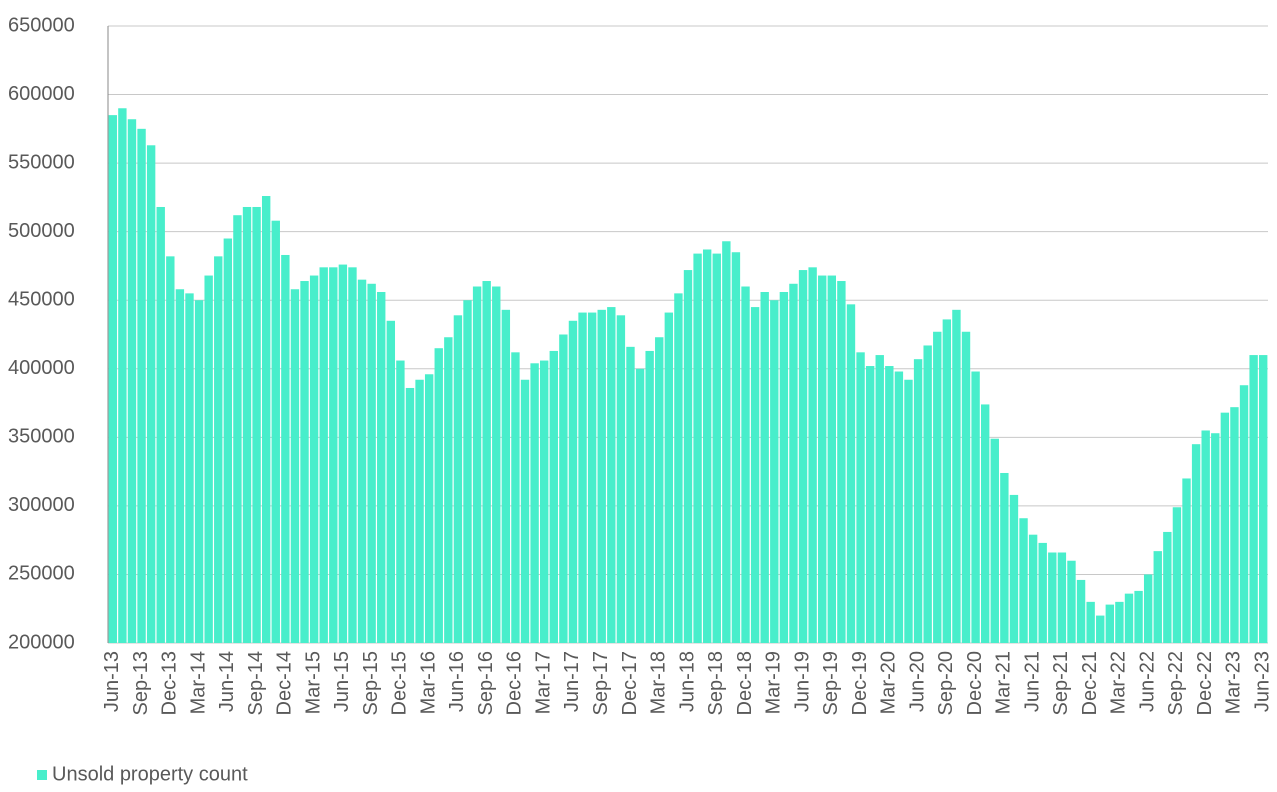 This screenshot has height=792, width=1277. I want to click on x-tick-label: Mar-23, so click(1234, 682).